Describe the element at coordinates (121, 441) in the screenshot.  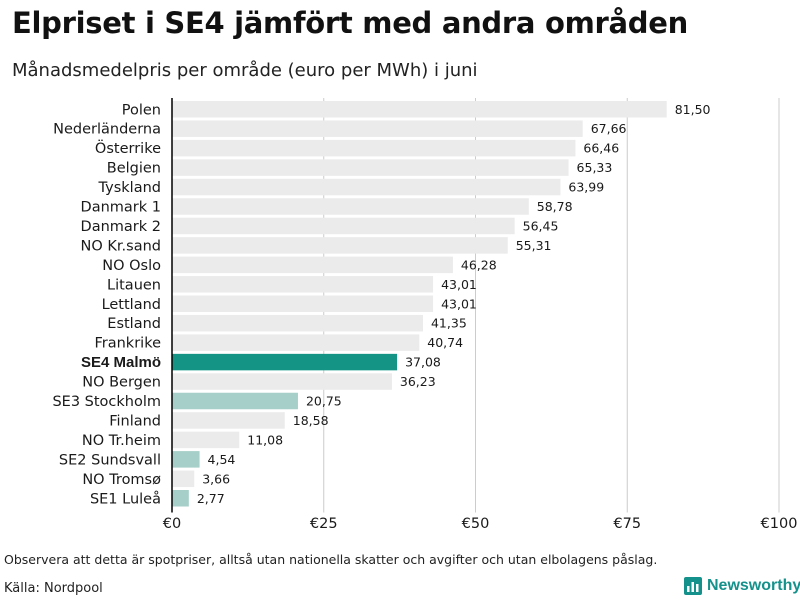
I see `category-label: NO Tr.heim` at that location.